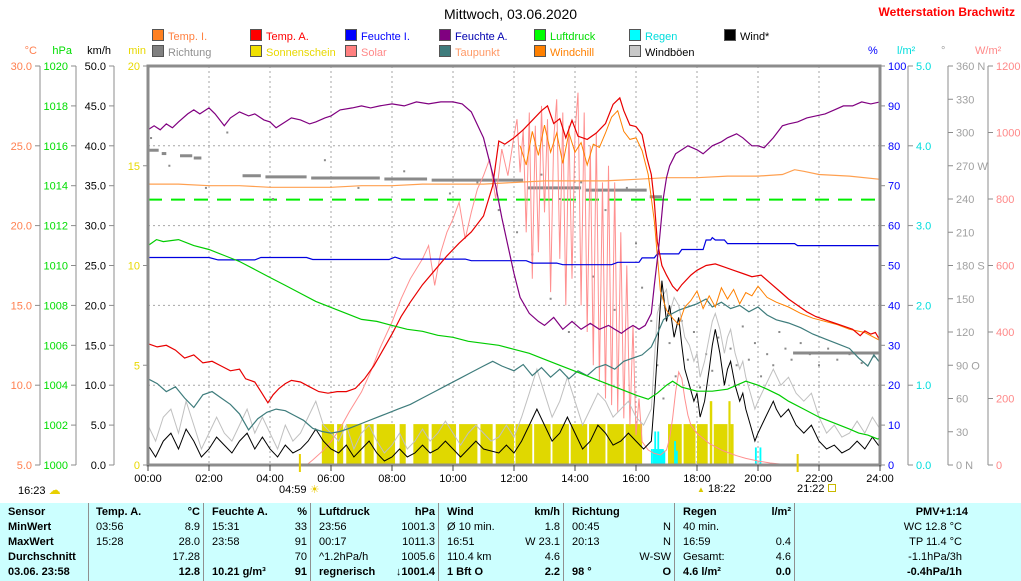 This screenshot has width=1021, height=581. Describe the element at coordinates (98, 466) in the screenshot. I see `windspeed-axis-label: 0.0` at that location.